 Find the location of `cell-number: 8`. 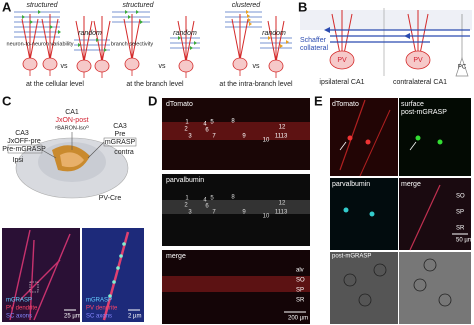

cell-number: 8 is located at coordinates (233, 122).